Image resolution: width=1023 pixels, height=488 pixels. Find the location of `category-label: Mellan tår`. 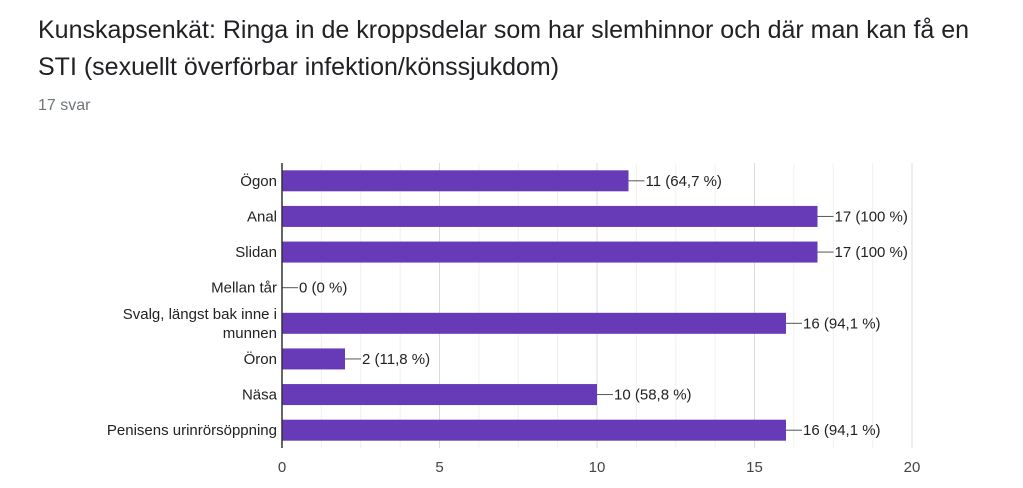

category-label: Mellan tår is located at coordinates (244, 288).